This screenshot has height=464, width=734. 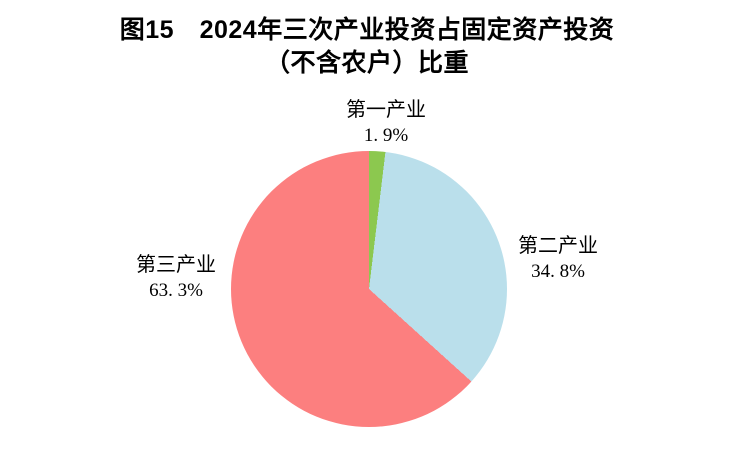 I want to click on slice-name-secondary: 第二产业, so click(x=558, y=246).